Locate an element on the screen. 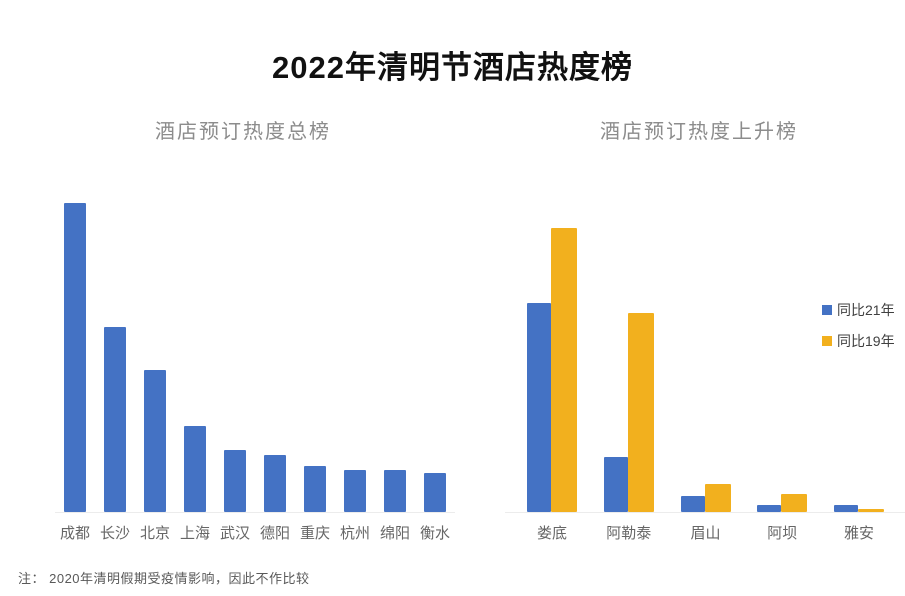 This screenshot has height=596, width=905. rising-chart-labels: 娄底 阿勒泰 眉山 阿坝 雅安 is located at coordinates (705, 532).